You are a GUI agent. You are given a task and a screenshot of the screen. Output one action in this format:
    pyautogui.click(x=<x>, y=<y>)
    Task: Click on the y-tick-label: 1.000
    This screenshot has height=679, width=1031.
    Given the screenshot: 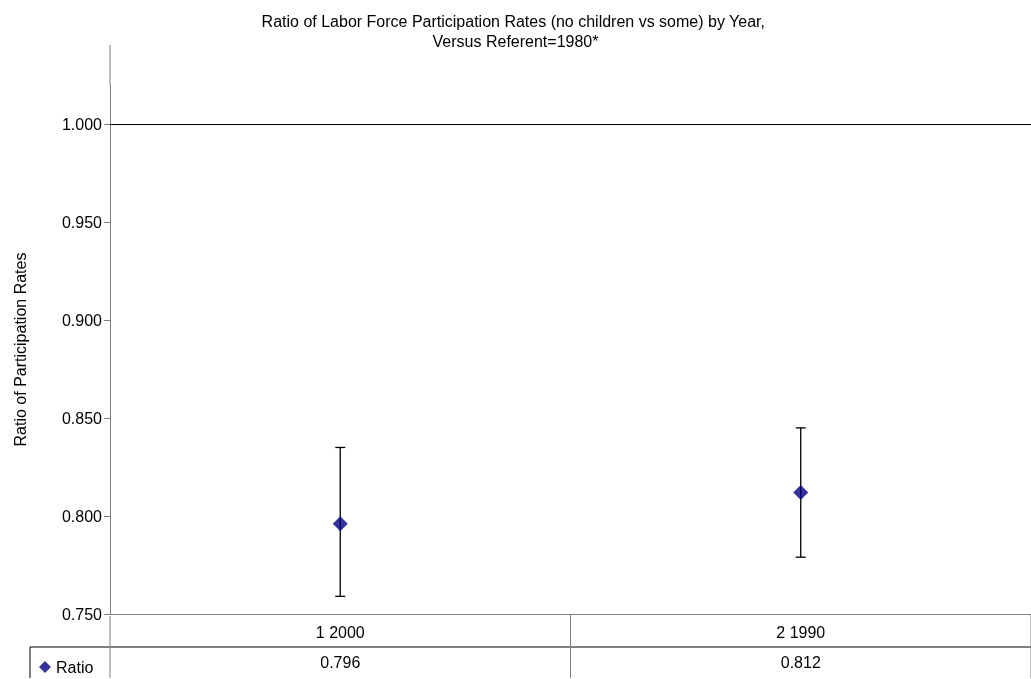 What is the action you would take?
    pyautogui.click(x=82, y=124)
    